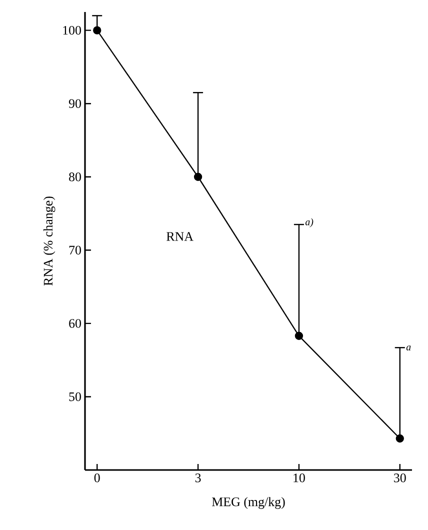  Describe the element at coordinates (248, 503) in the screenshot. I see `x-axis-title: MEG (mg/kg)` at that location.